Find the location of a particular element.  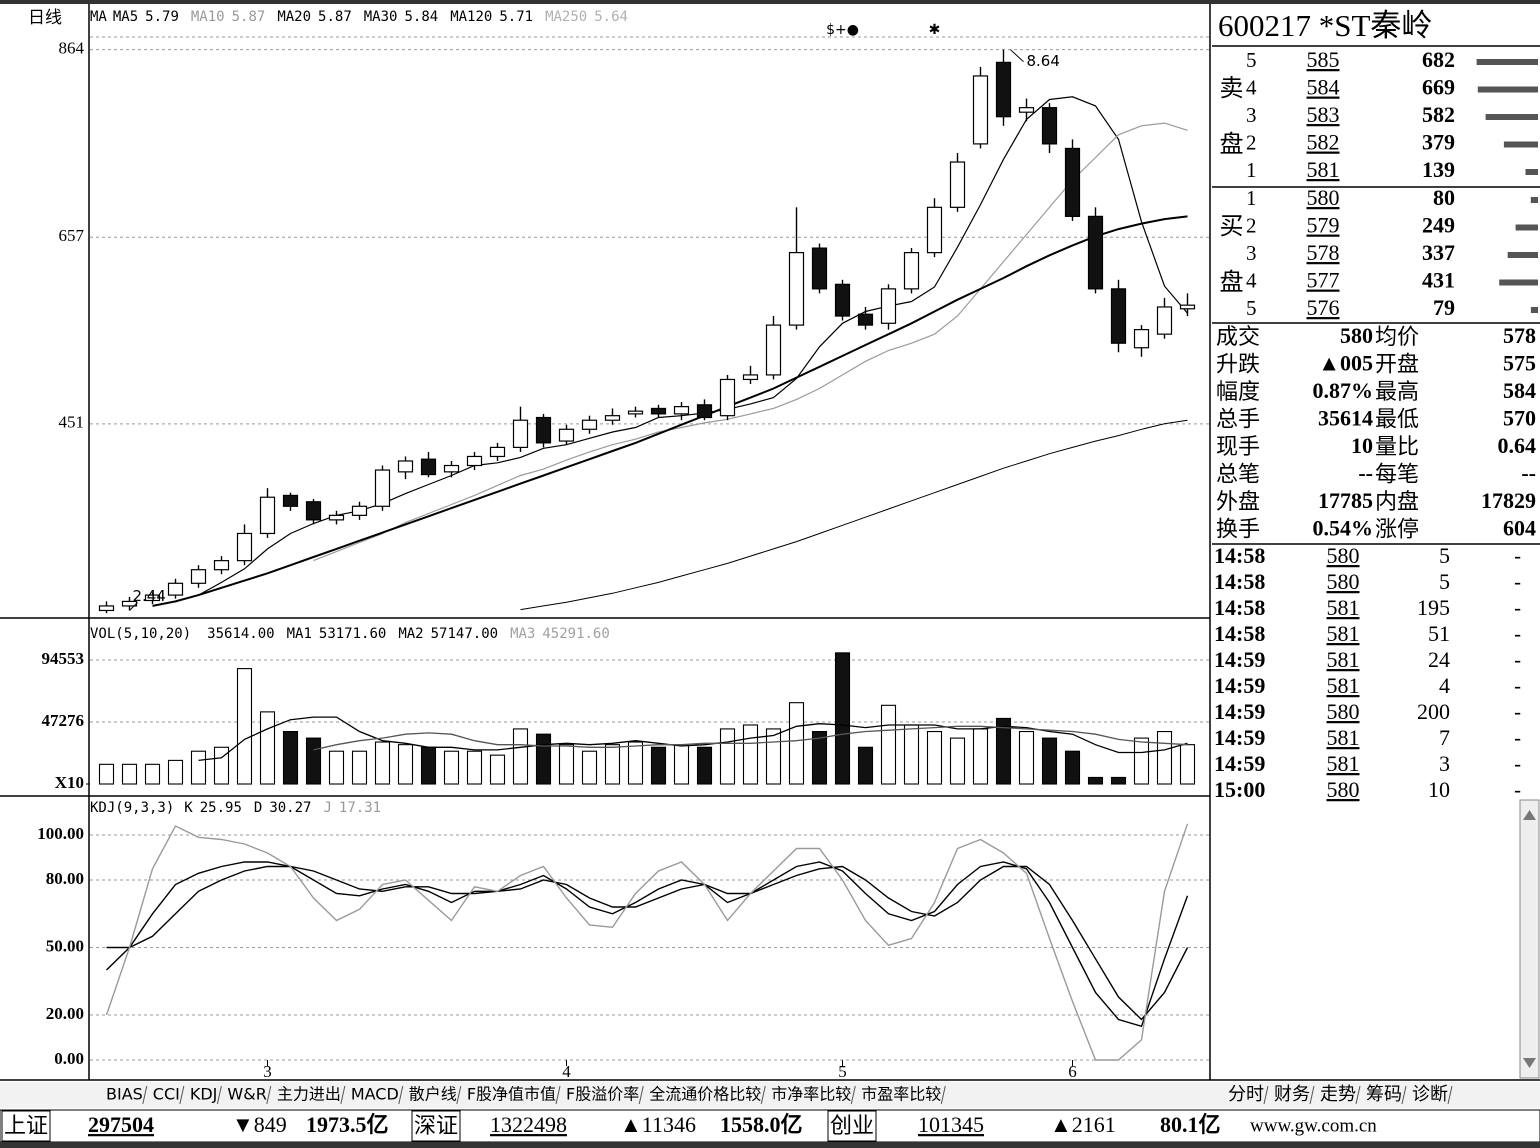

stat-value: 35614 is located at coordinates (1345, 418).